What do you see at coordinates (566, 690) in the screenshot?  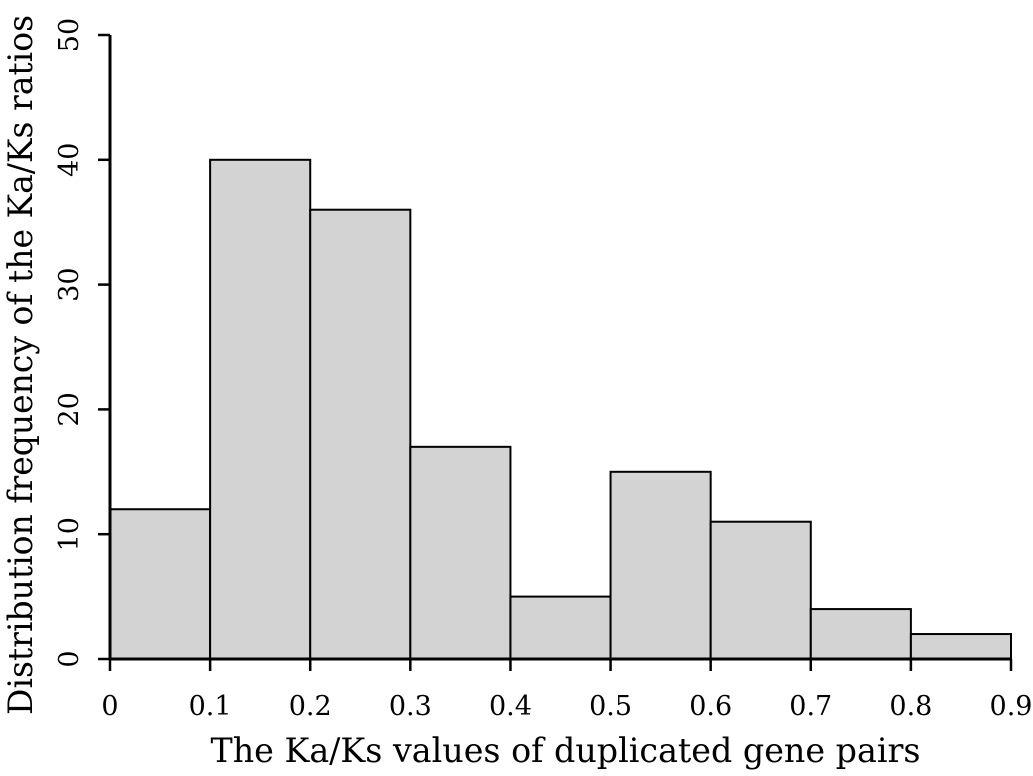 I see `x-ticks-group: 0 0.1 0.2 0.3 0.4 0.5 0.6 0.7 0.8 0.9` at bounding box center [566, 690].